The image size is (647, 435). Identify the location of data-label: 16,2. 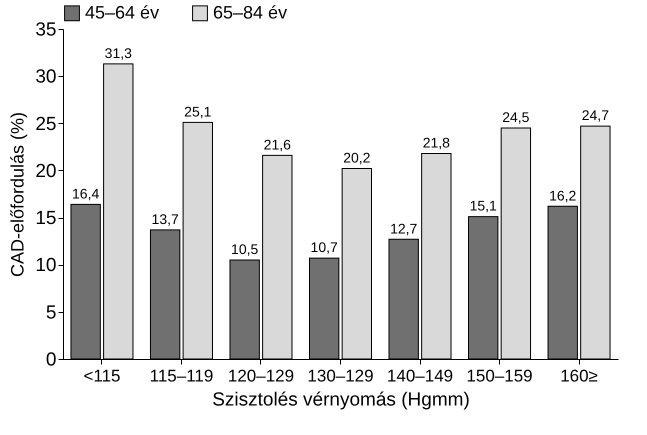
(563, 195).